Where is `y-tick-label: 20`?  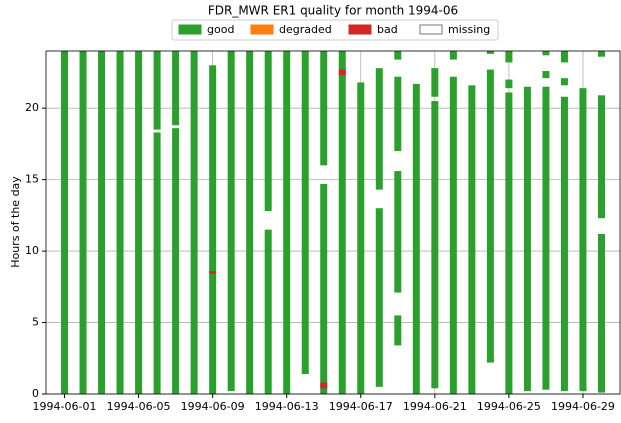
y-tick-label: 20 is located at coordinates (32, 107).